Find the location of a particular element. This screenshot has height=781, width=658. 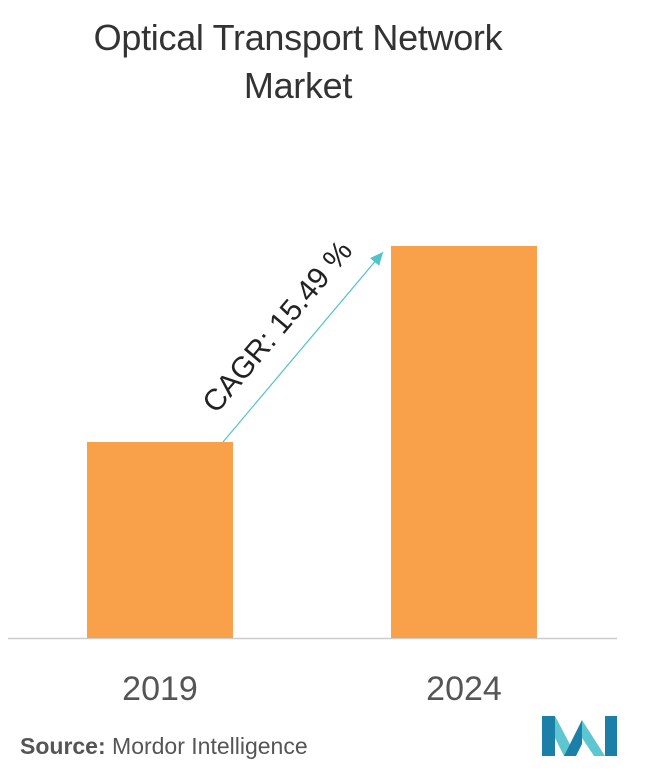

bar-2019 is located at coordinates (160, 540).